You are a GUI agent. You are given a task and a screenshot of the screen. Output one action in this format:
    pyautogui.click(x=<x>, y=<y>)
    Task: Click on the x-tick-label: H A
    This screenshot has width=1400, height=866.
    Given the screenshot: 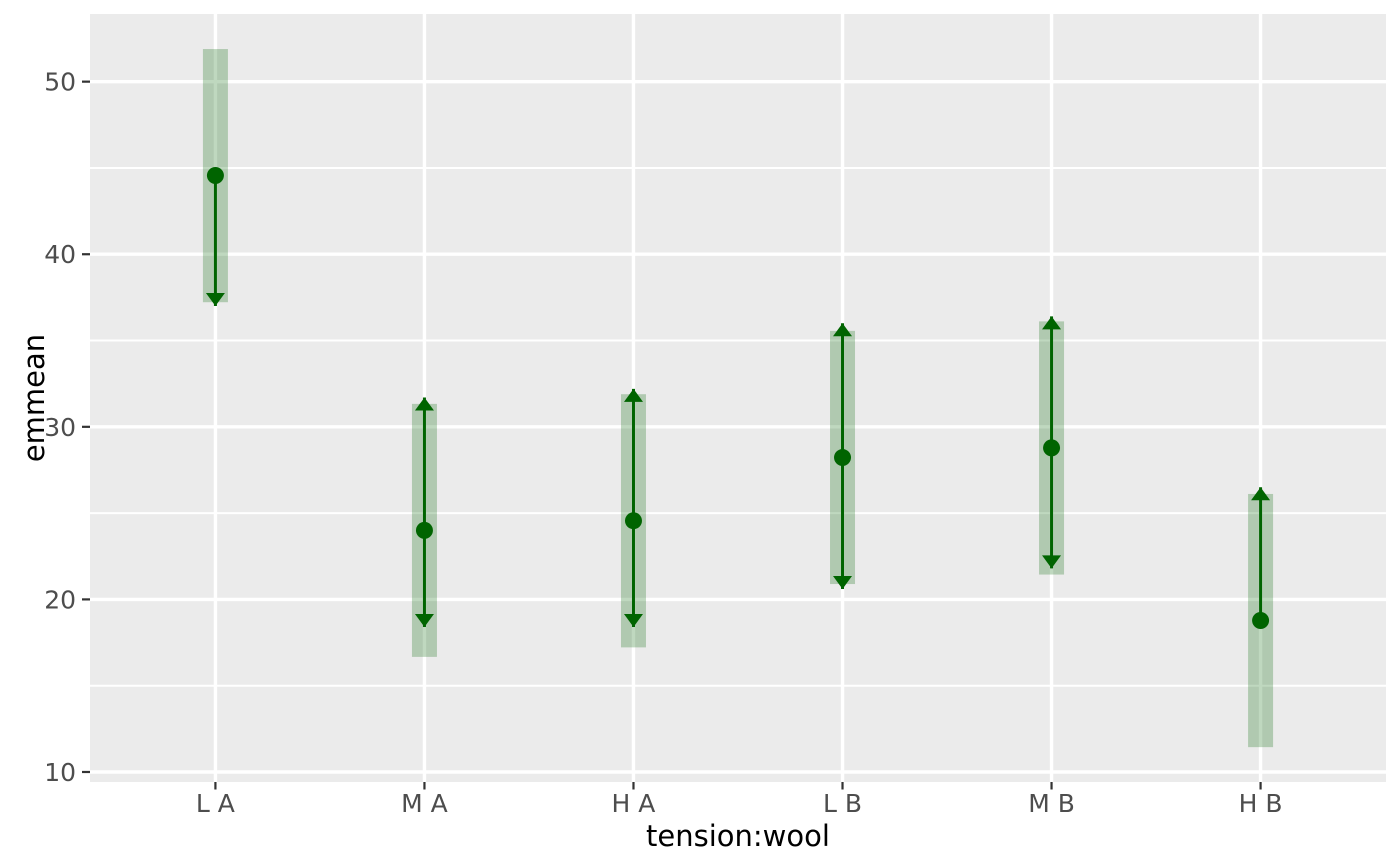 What is the action you would take?
    pyautogui.click(x=634, y=803)
    